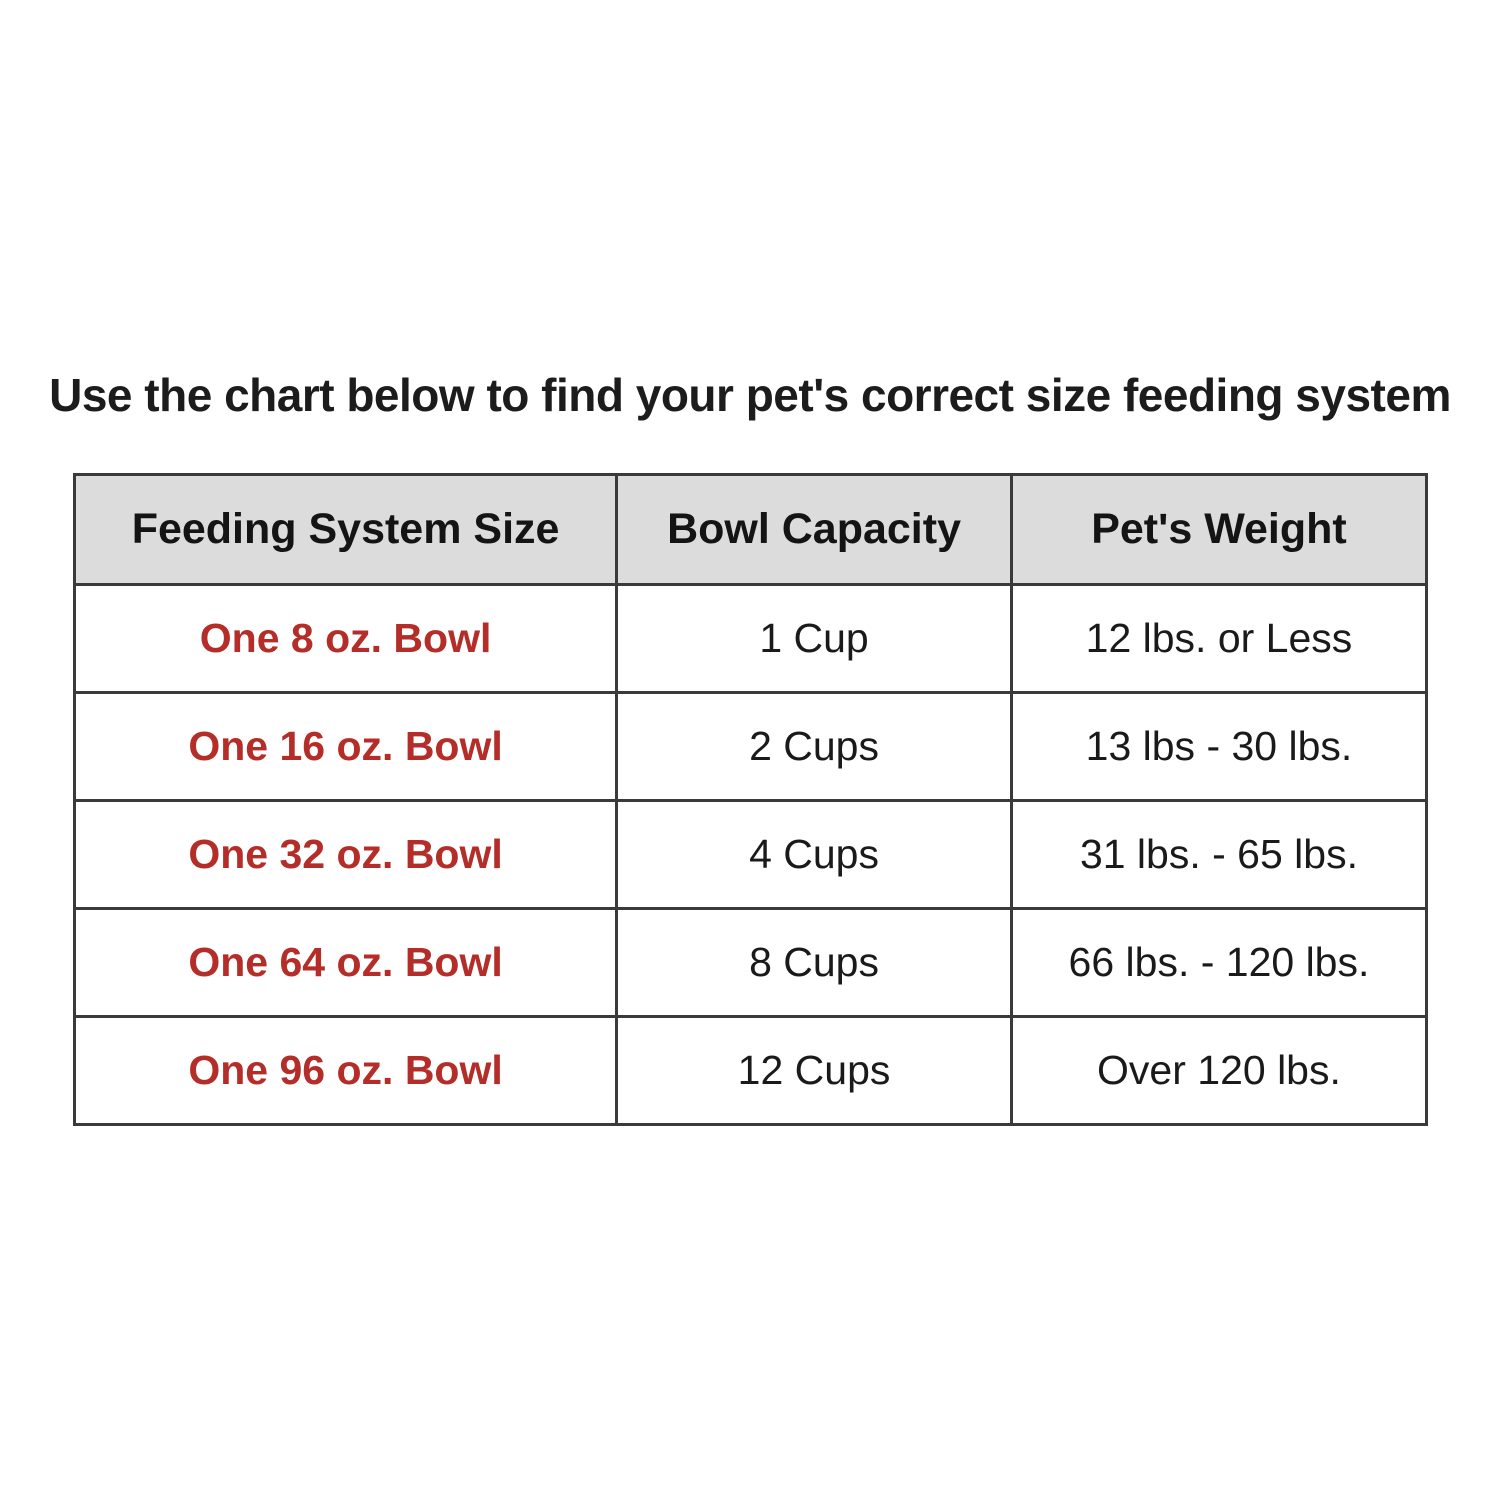  I want to click on table-row: One 96 oz. Bowl 12 Cups Over 120 lbs., so click(750, 1070).